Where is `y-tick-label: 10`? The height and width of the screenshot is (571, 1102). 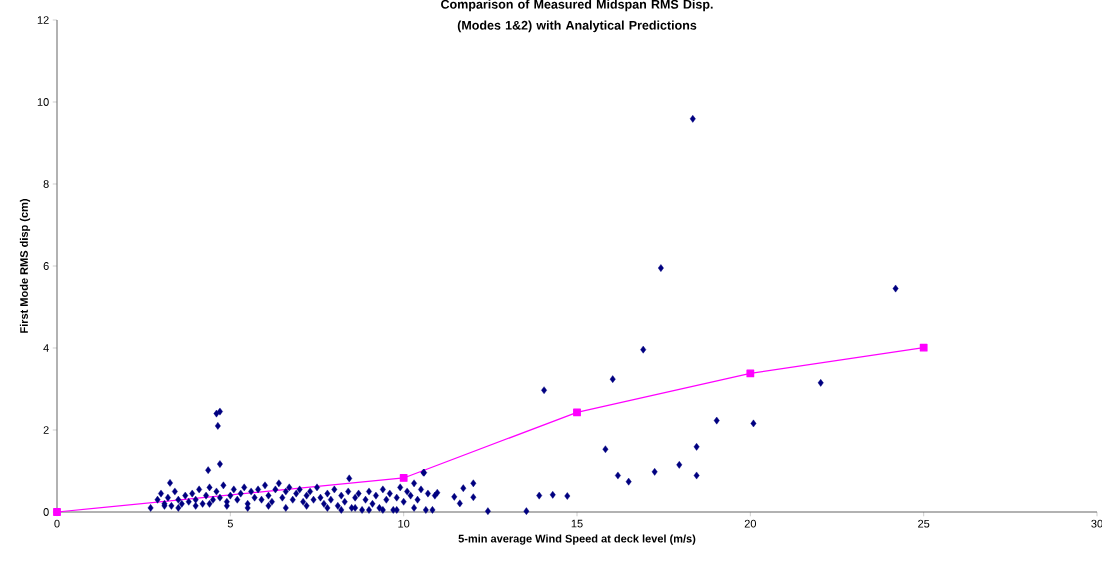 y-tick-label: 10 is located at coordinates (43, 102).